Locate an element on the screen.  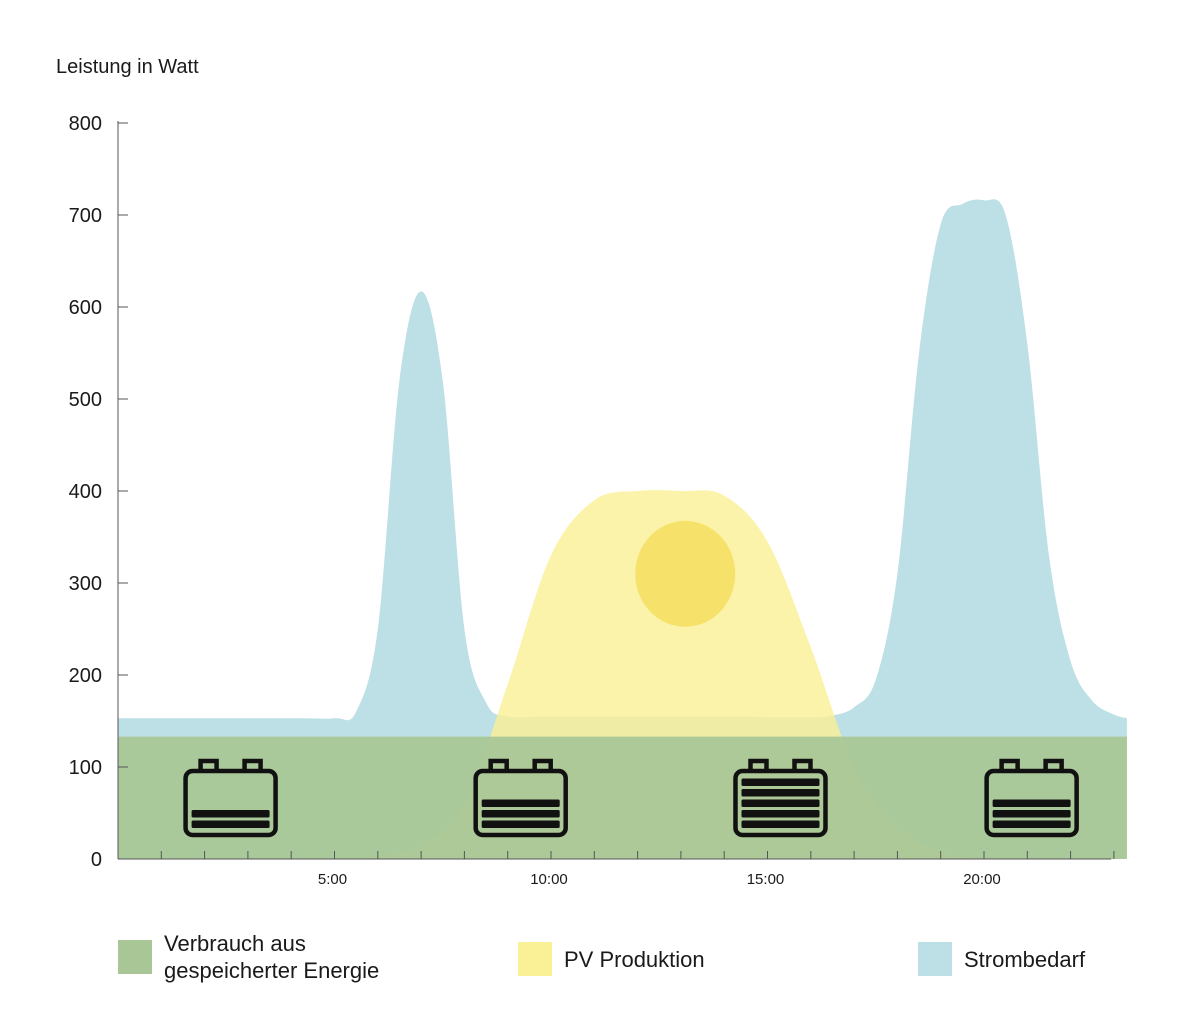
y-axis-label: Leistung in Watt is located at coordinates (127, 67).